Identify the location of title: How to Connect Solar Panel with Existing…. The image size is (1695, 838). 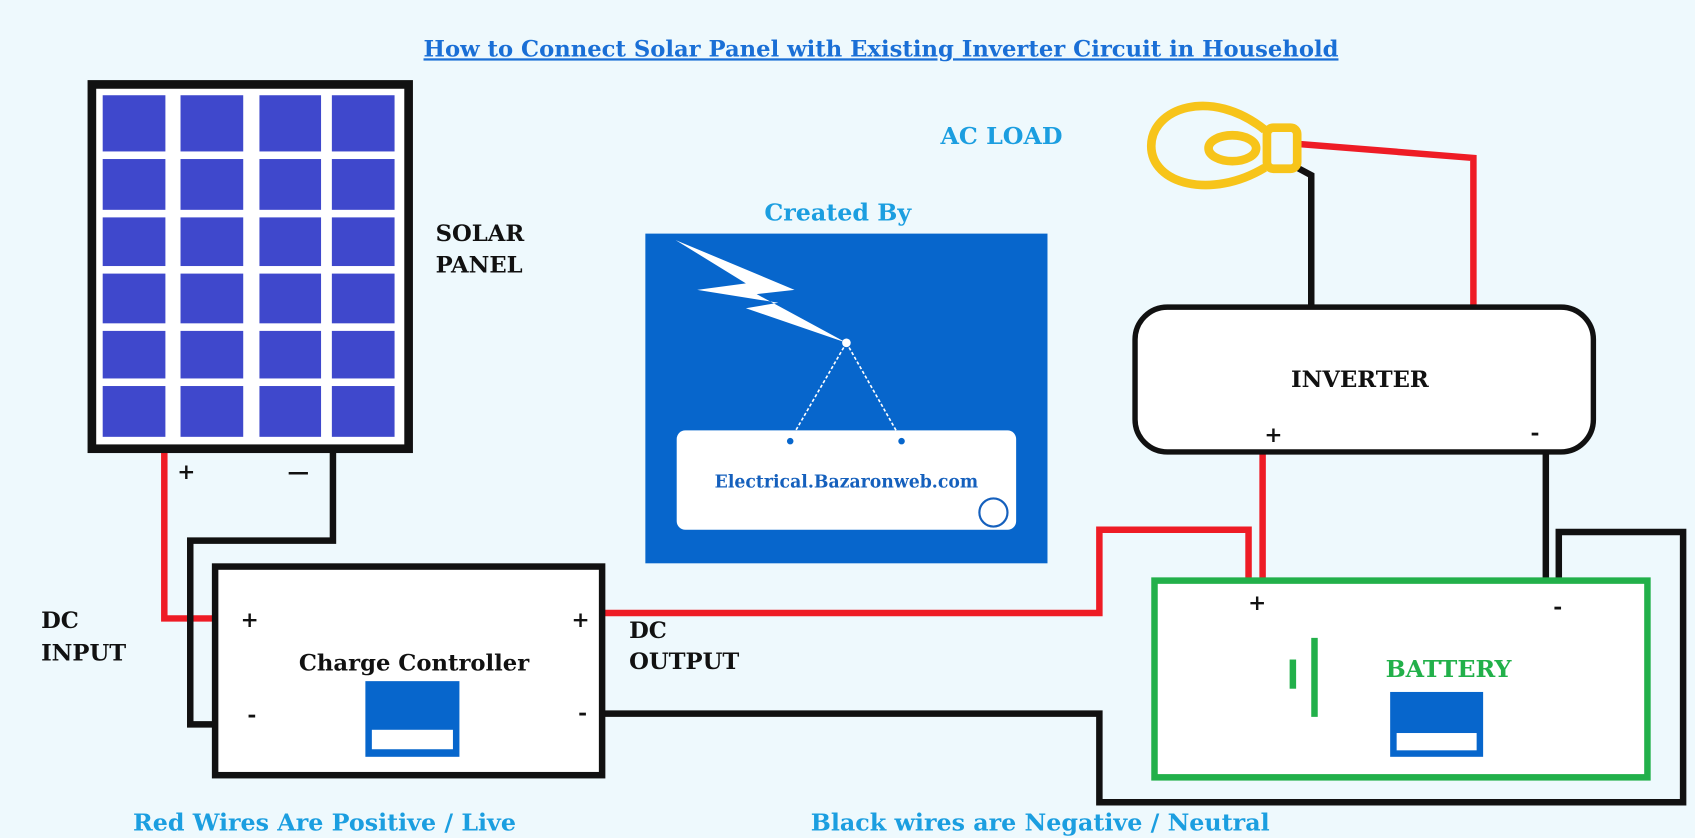
(881, 49).